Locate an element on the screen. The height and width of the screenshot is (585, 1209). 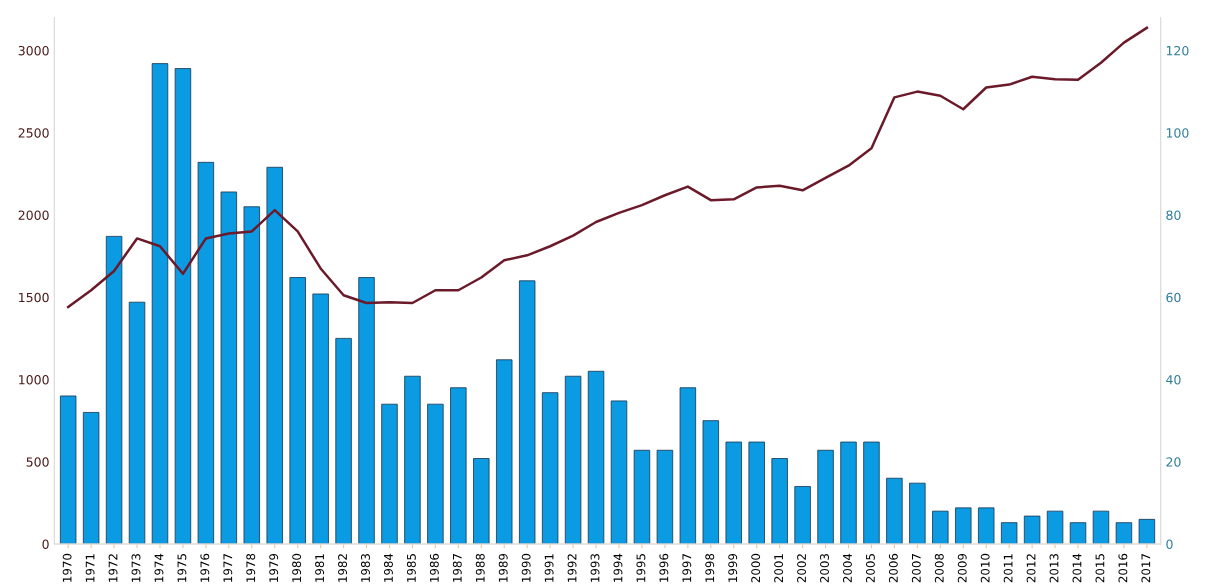
x-tick-label: 1984 is located at coordinates (388, 567).